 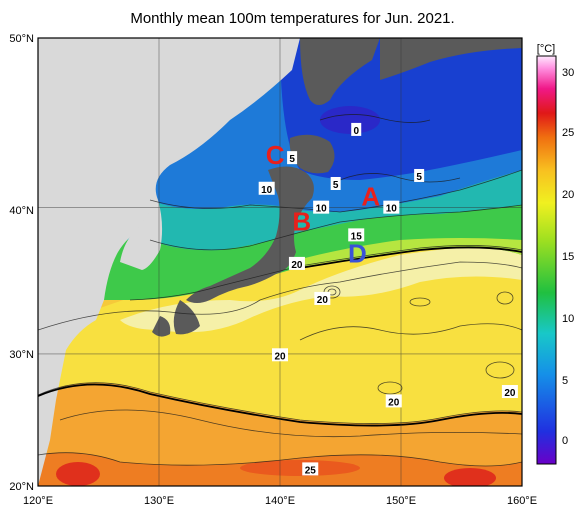 I want to click on svg-text: 15, so click(x=357, y=236).